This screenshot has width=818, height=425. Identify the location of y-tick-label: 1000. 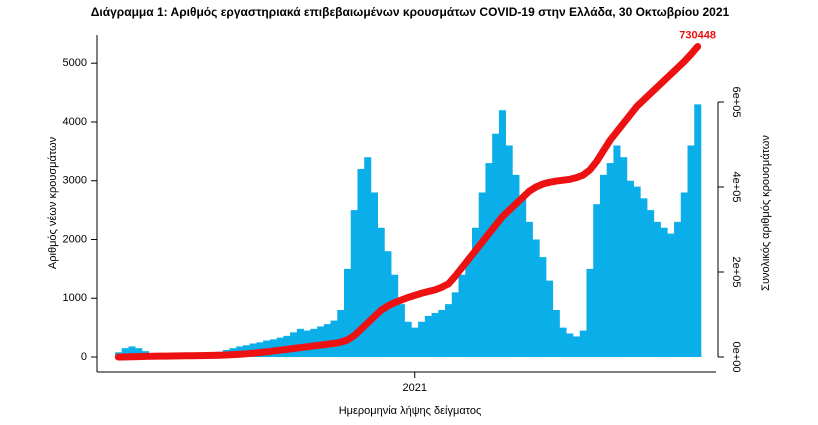
(75, 298).